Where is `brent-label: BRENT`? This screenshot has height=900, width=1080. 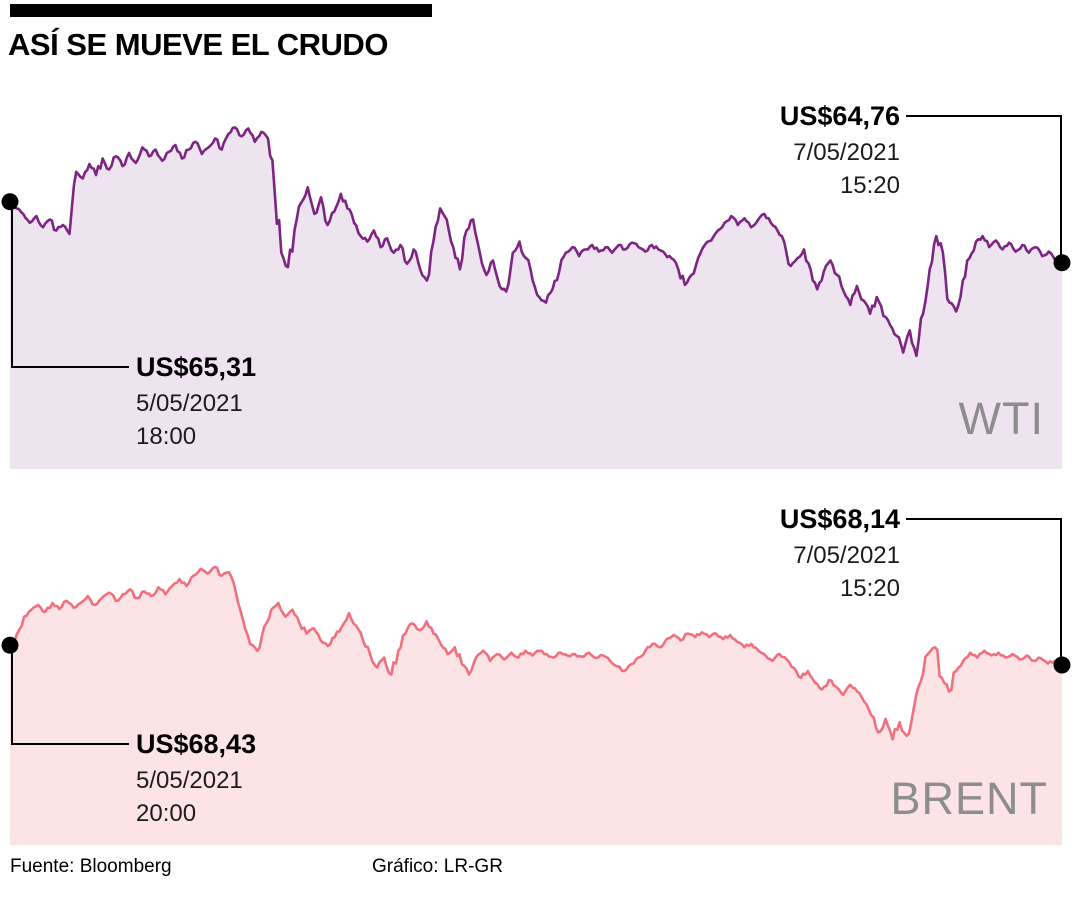
brent-label: BRENT is located at coordinates (969, 798).